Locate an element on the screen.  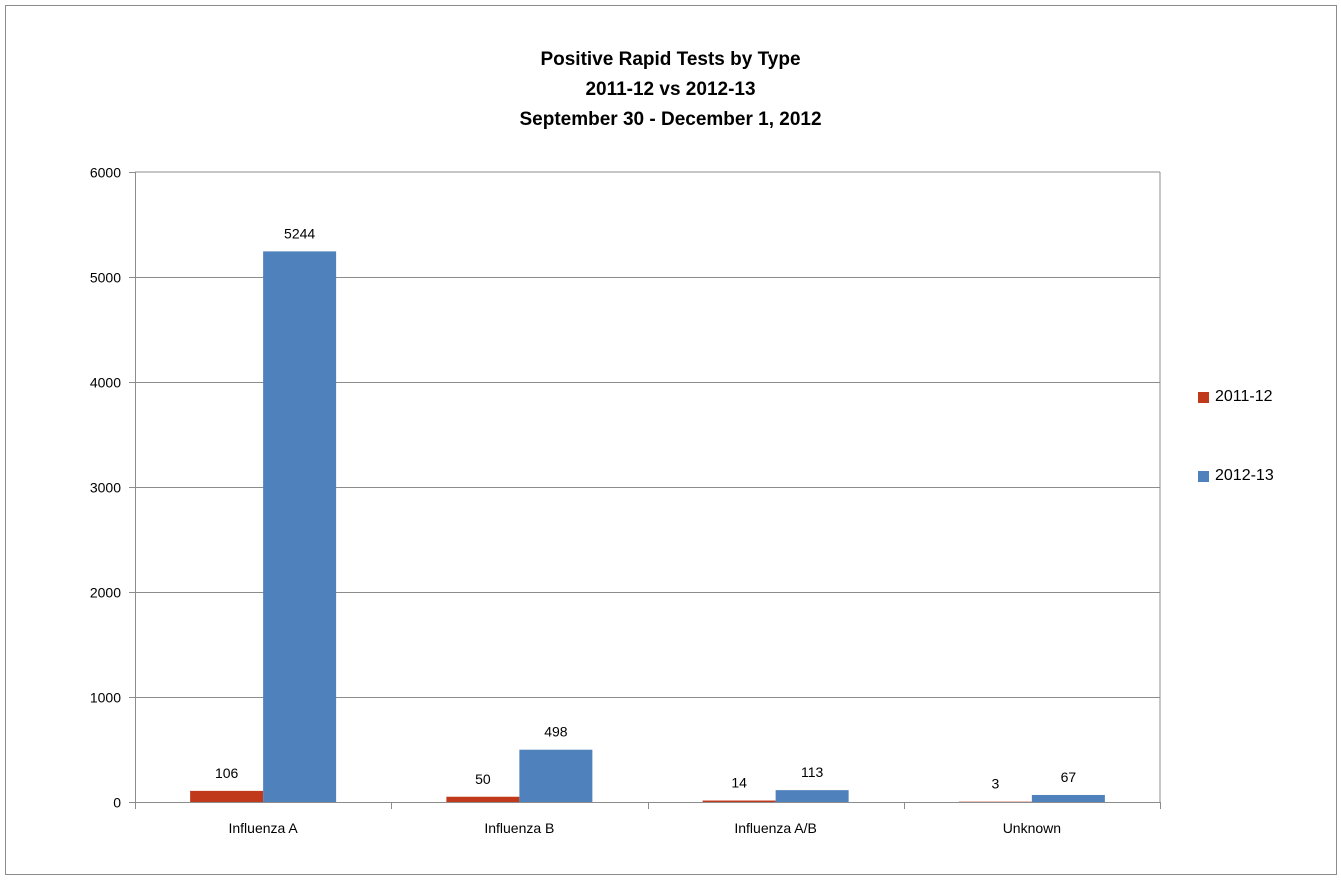
data-label-2012-13-0: 5244 is located at coordinates (299, 233).